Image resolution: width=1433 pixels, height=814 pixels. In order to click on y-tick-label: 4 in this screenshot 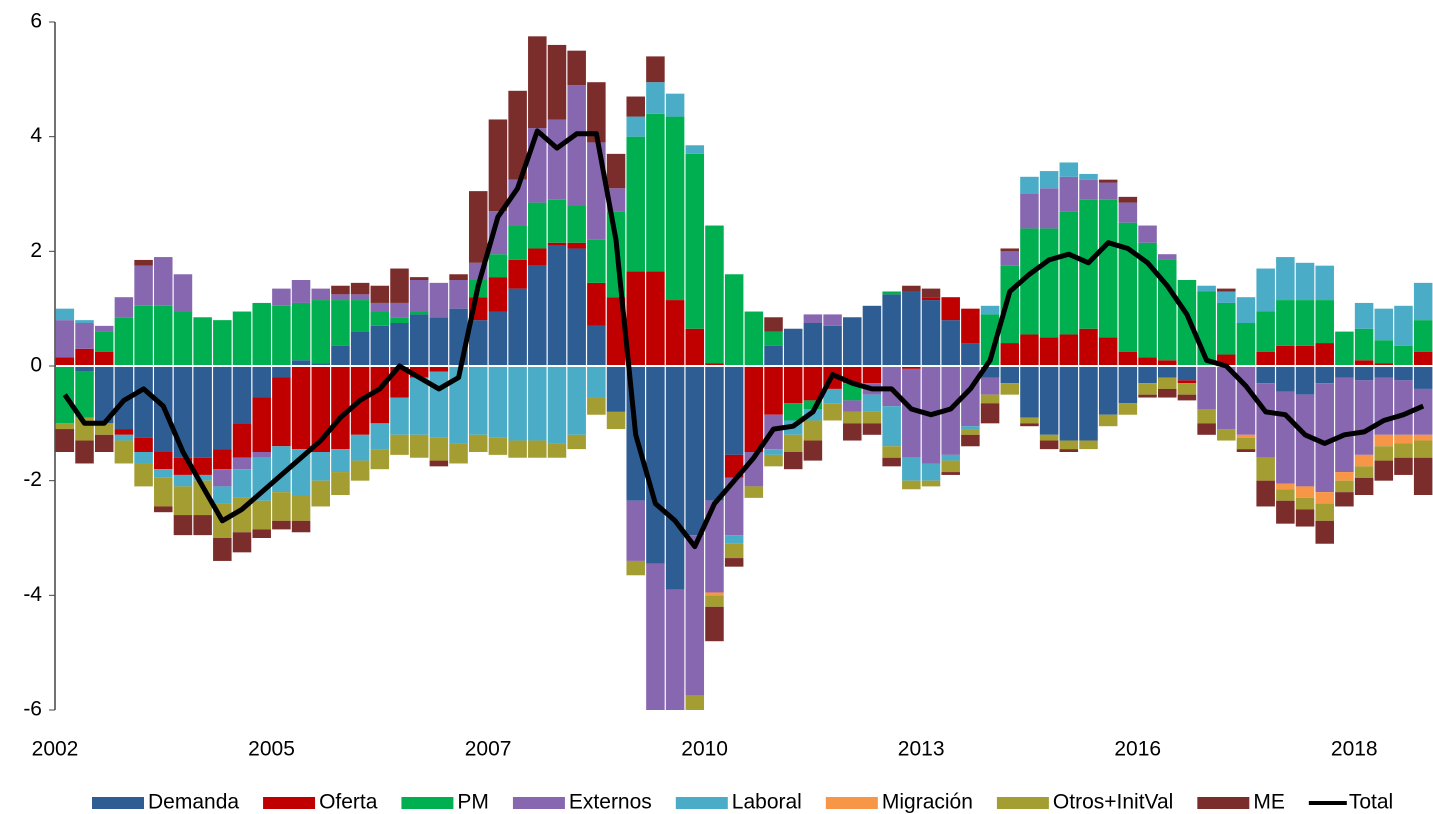, I will do `click(36, 135)`.